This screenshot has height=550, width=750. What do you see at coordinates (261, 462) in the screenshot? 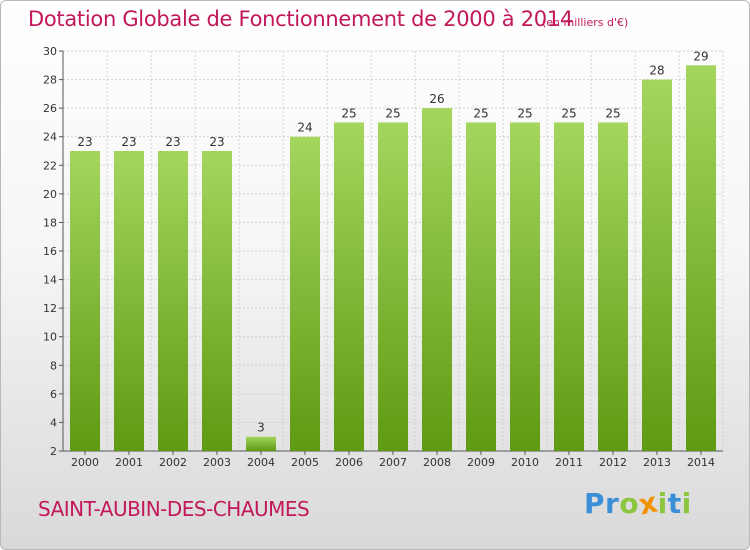
I see `x-tick-label: 2004` at bounding box center [261, 462].